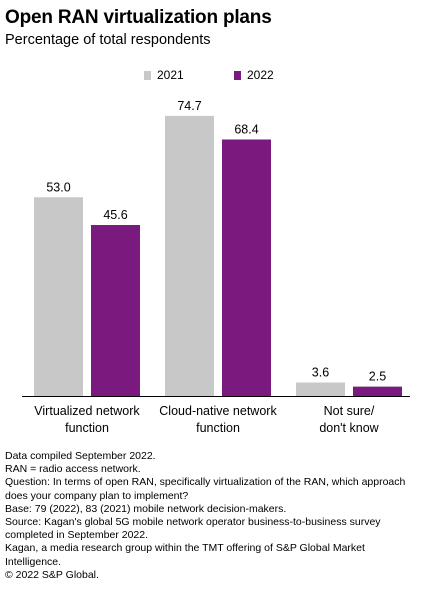 This screenshot has height=593, width=425. I want to click on data-label-2021-0: 53.0, so click(58, 187).